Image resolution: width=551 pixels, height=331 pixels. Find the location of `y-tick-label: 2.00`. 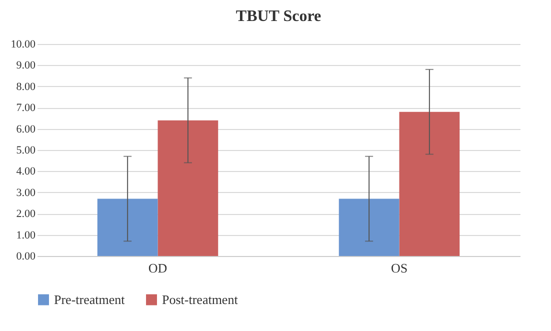

y-tick-label: 2.00 is located at coordinates (26, 214).